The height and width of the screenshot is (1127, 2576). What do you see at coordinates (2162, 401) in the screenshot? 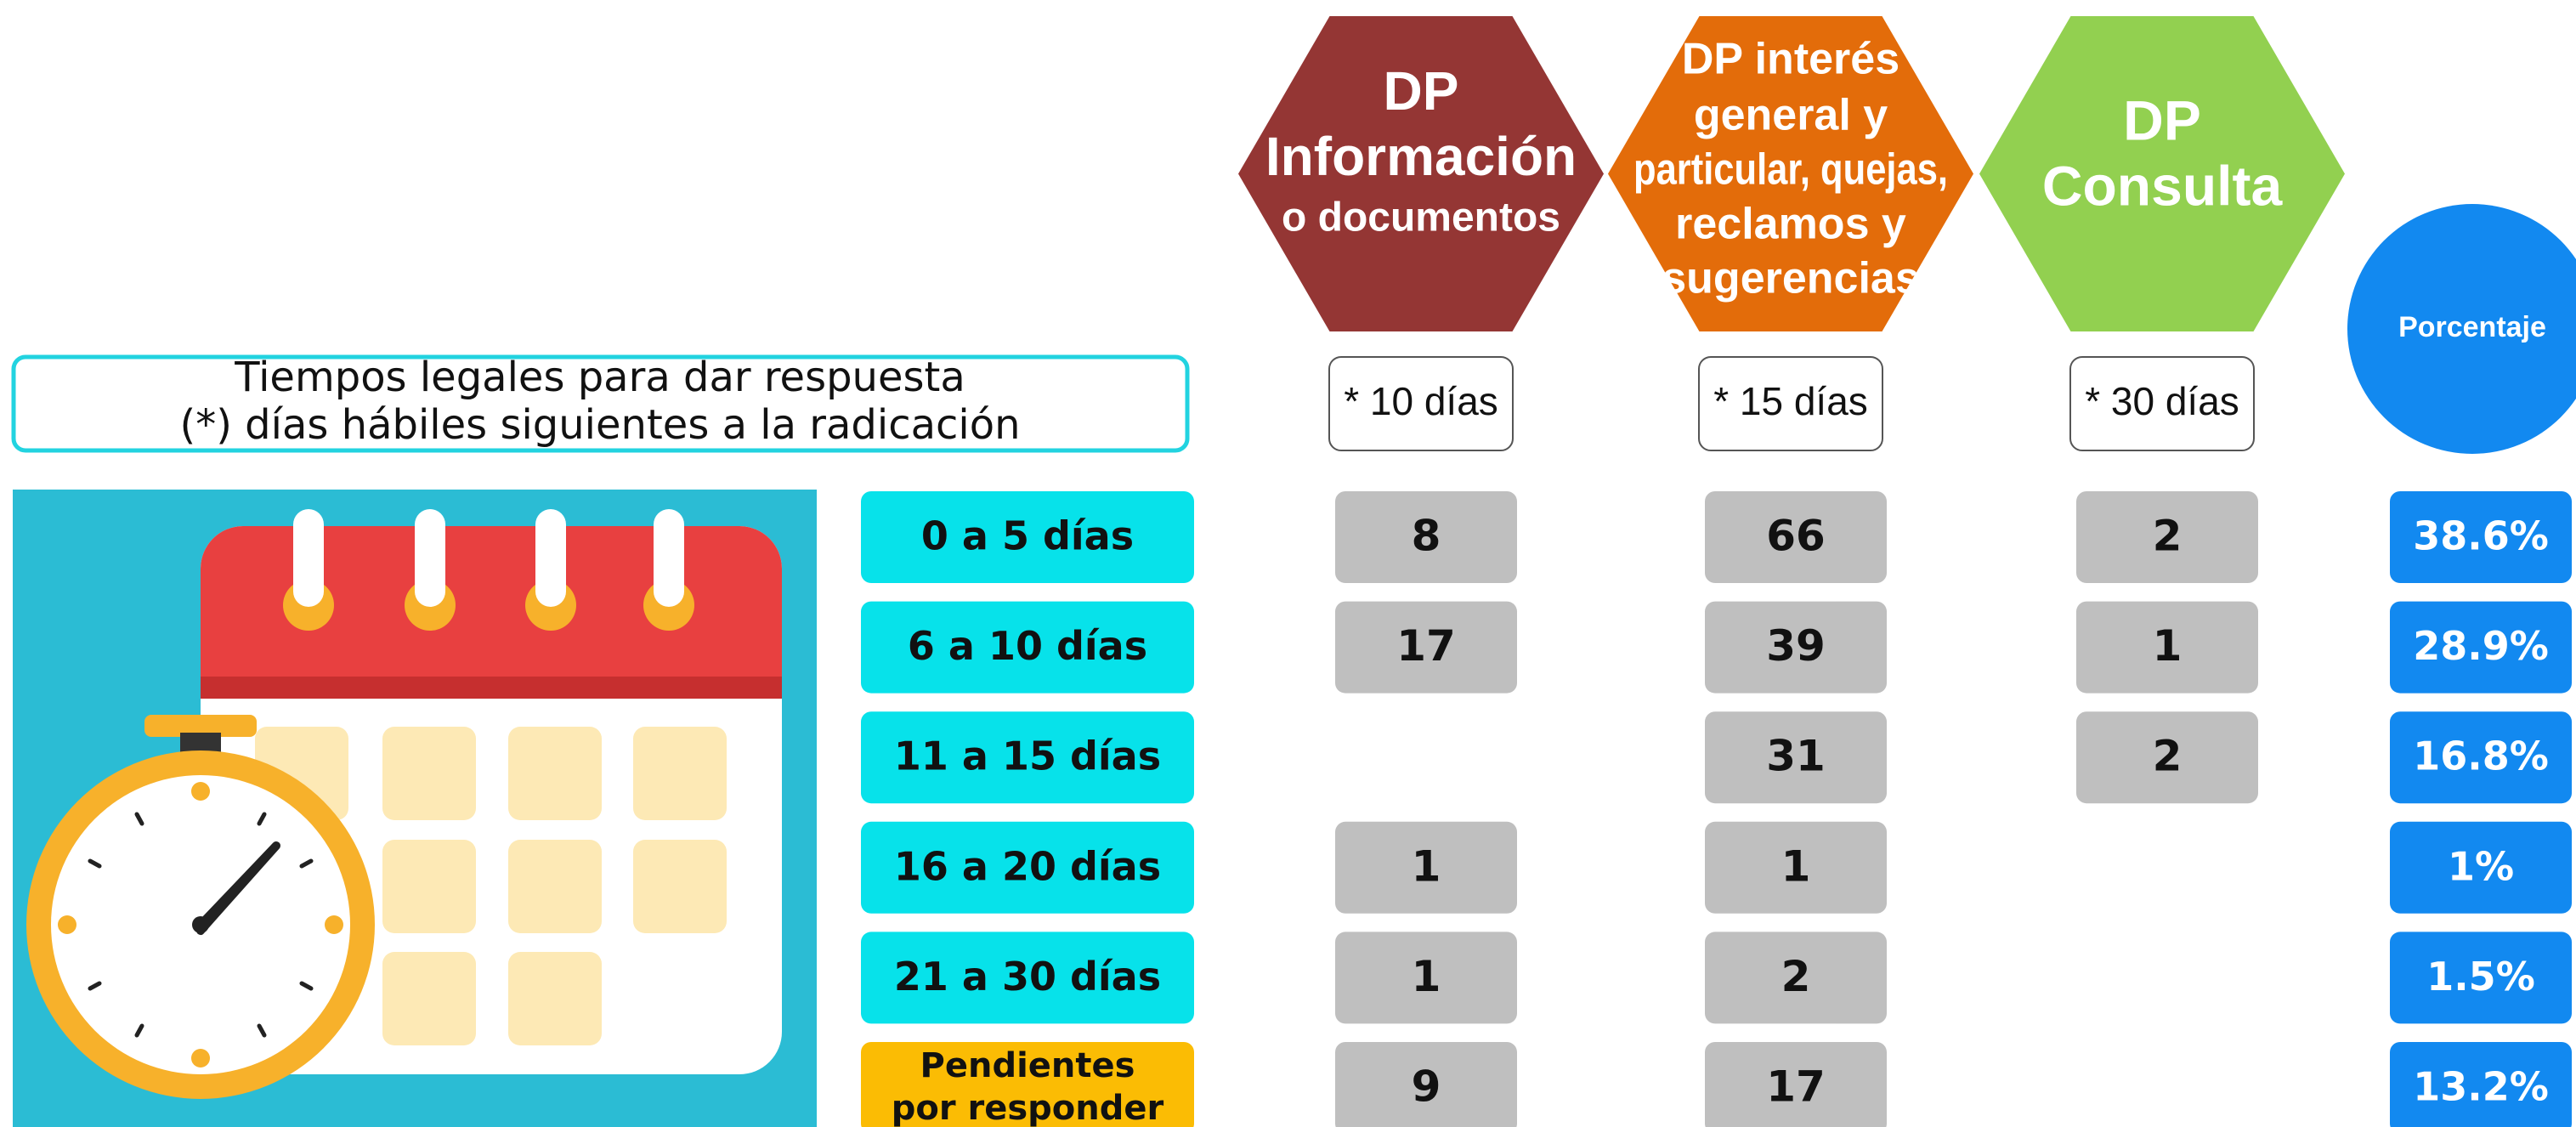
I see `deadline: * 30 días` at bounding box center [2162, 401].